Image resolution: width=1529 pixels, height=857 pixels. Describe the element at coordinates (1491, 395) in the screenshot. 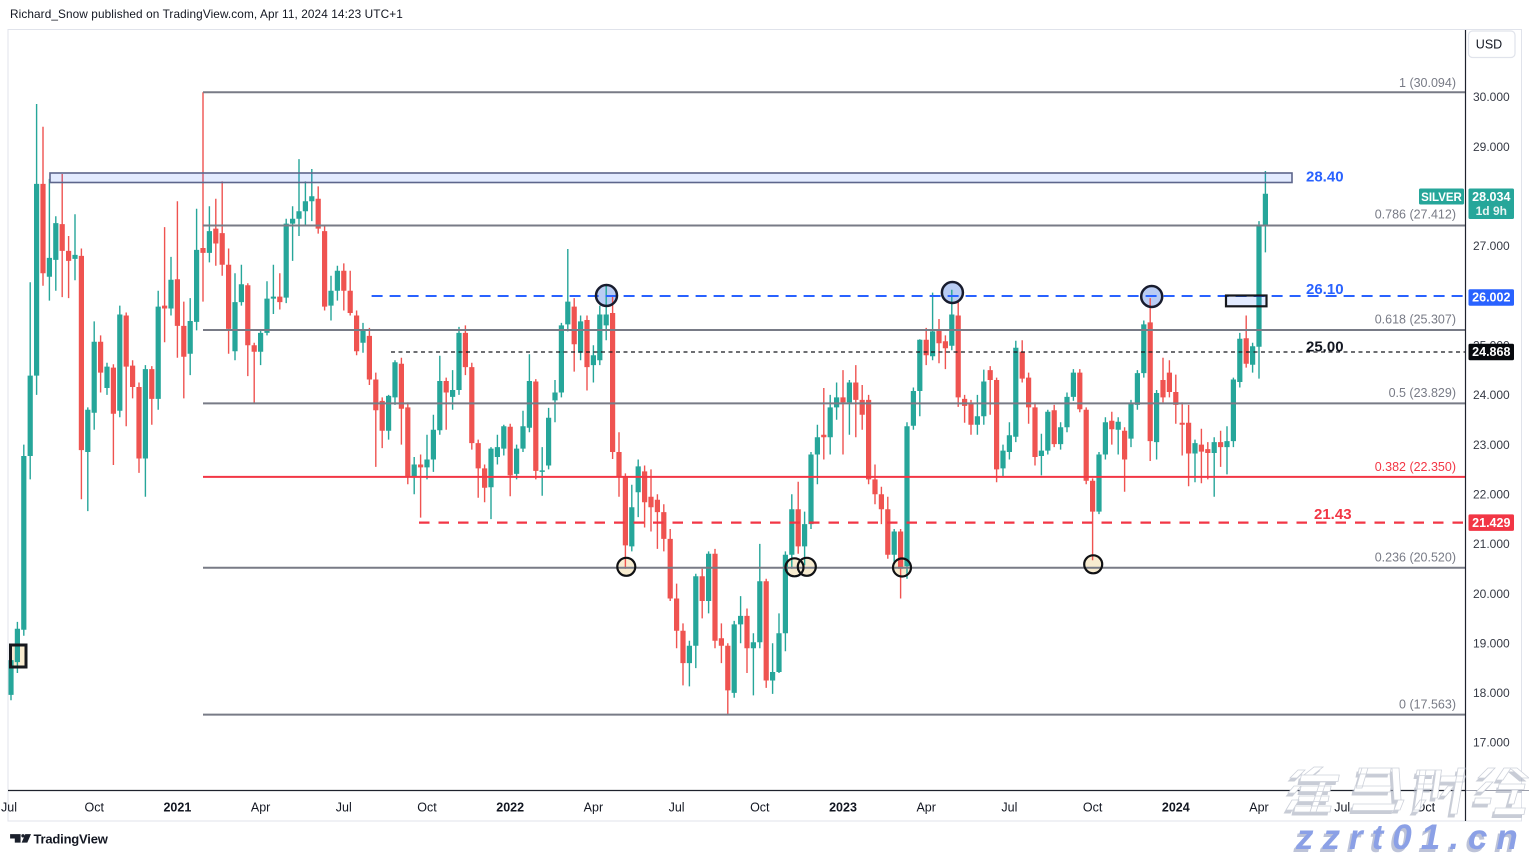

I see `svg-text: 24.000` at that location.